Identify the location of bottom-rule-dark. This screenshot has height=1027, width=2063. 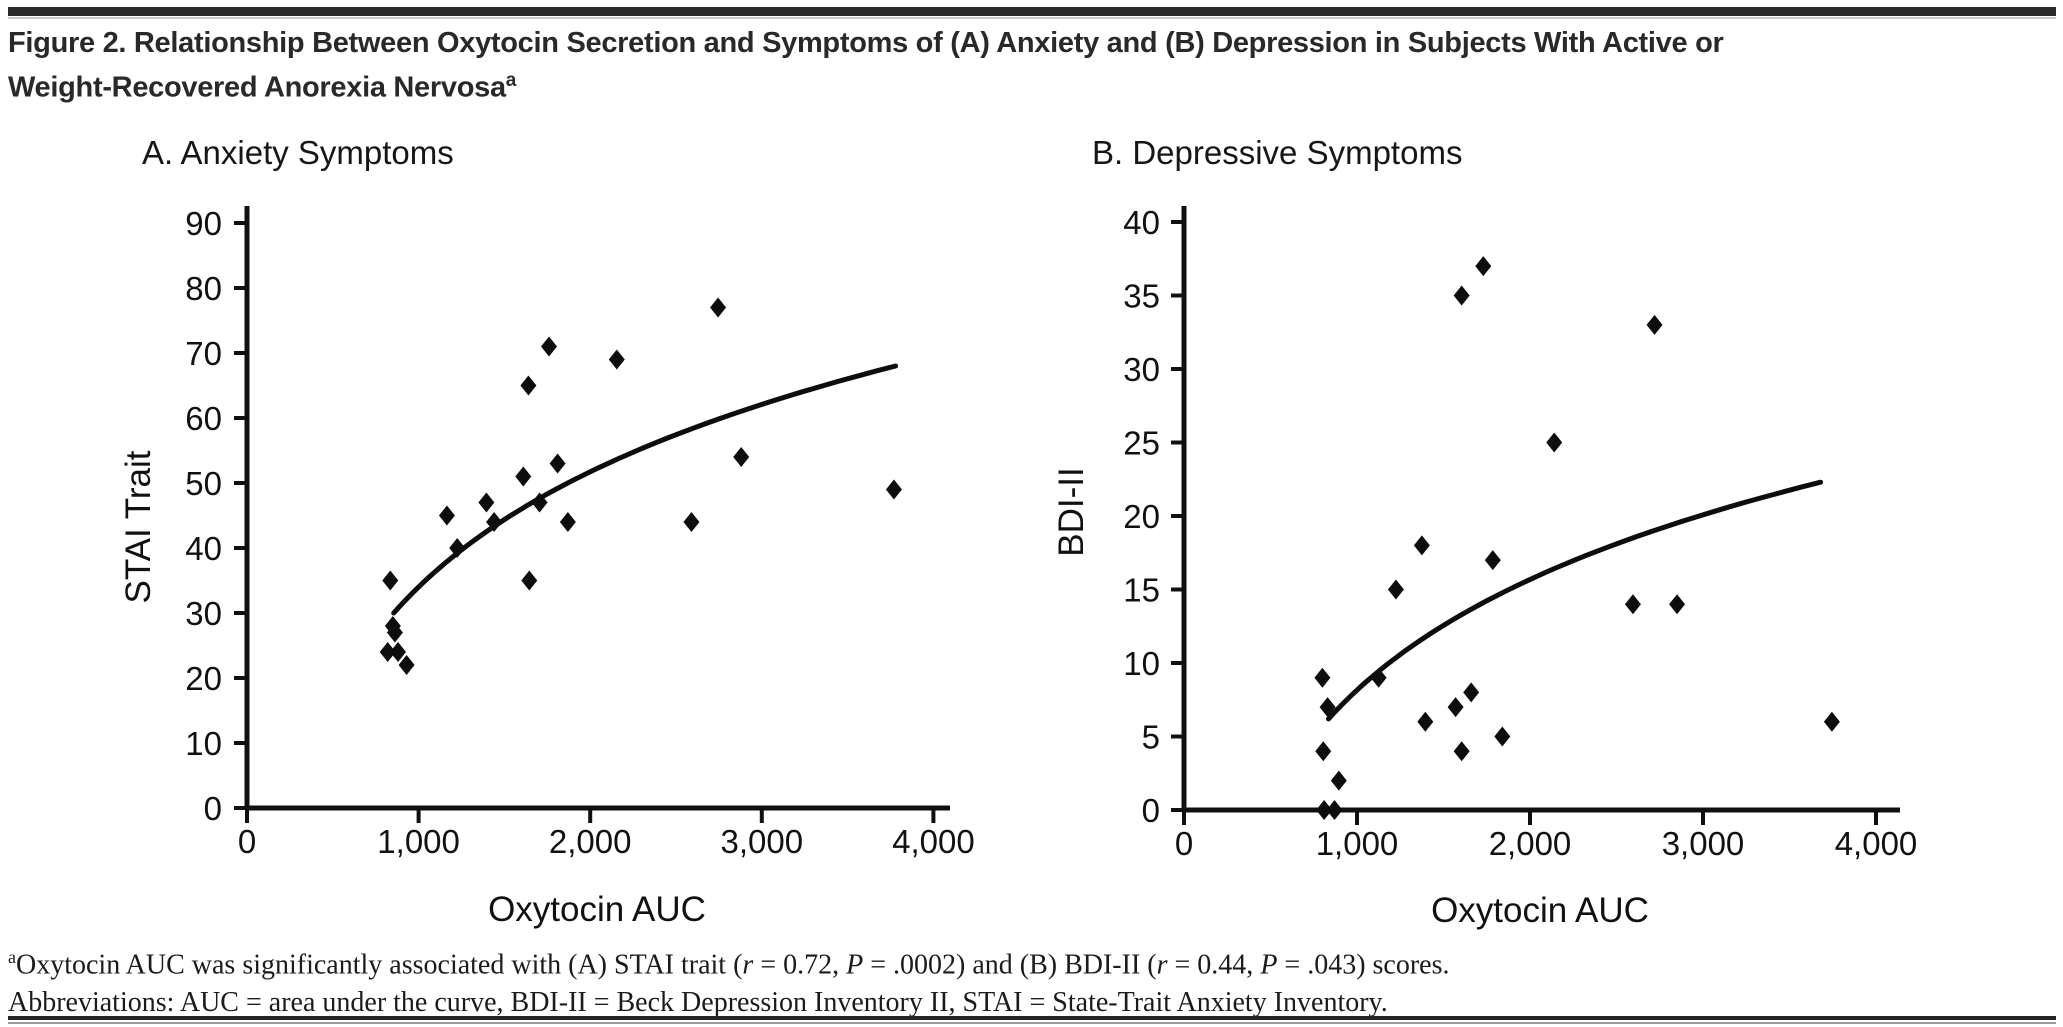
(1032, 1018).